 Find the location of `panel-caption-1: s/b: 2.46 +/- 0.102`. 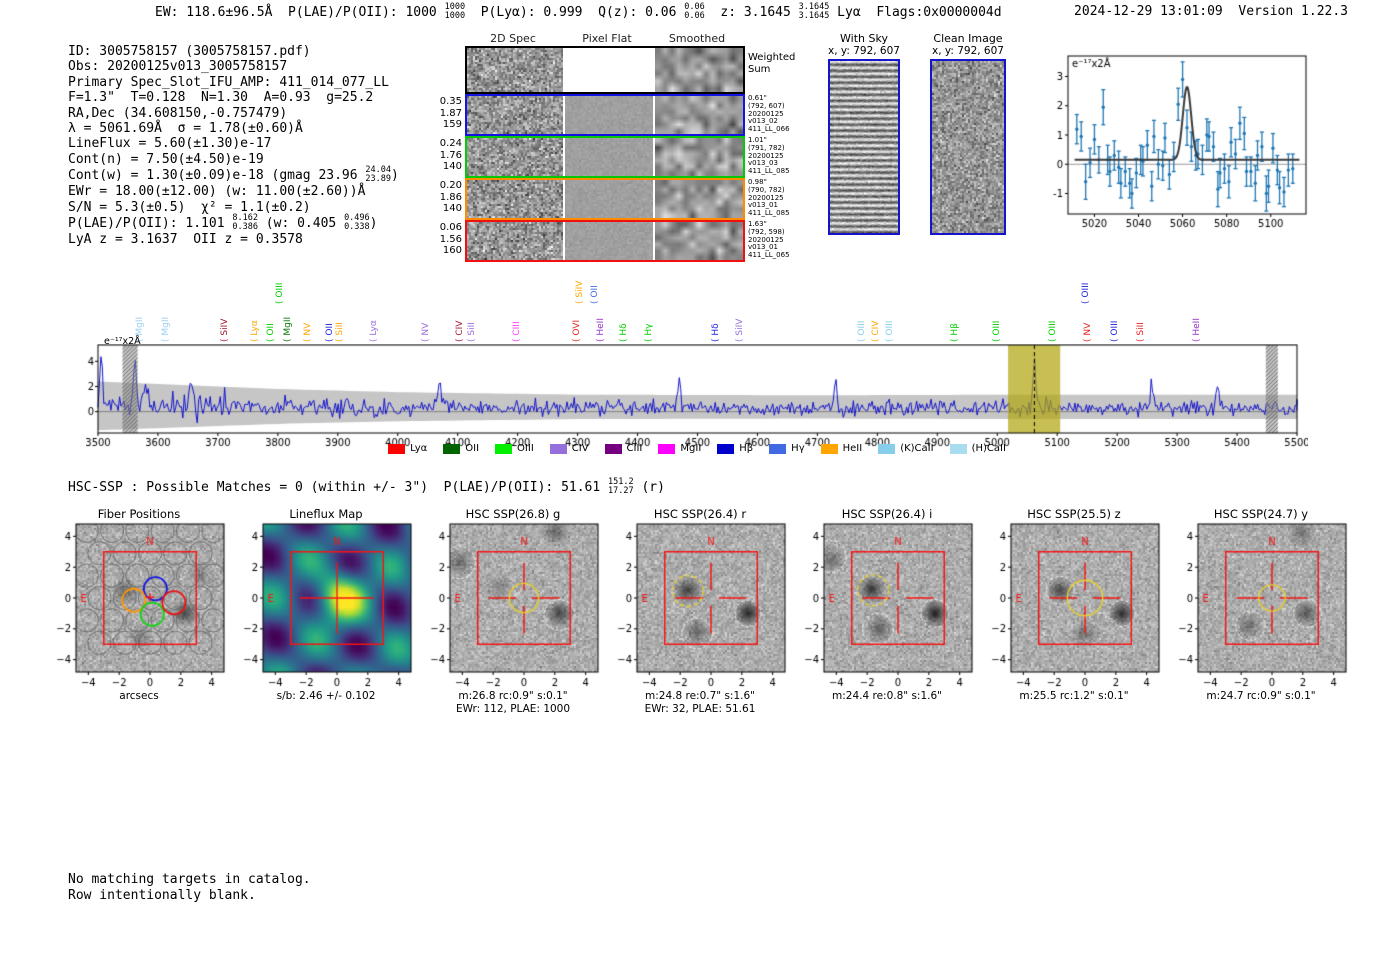

panel-caption-1: s/b: 2.46 +/- 0.102 is located at coordinates (326, 696).